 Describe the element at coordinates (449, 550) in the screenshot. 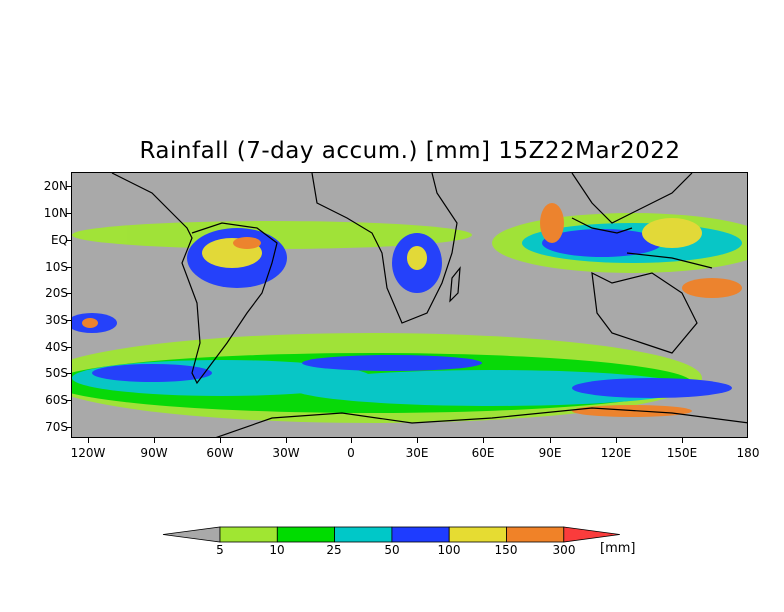

I see `colorbar-label: 100` at that location.